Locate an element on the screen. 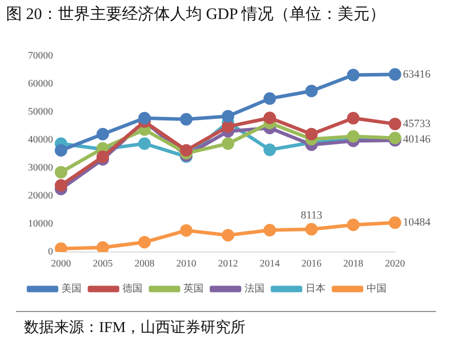 This screenshot has width=451, height=346. chart-title: 图 20：世界主要经济体人均 GDP 情况（单位：美元） is located at coordinates (196, 14).